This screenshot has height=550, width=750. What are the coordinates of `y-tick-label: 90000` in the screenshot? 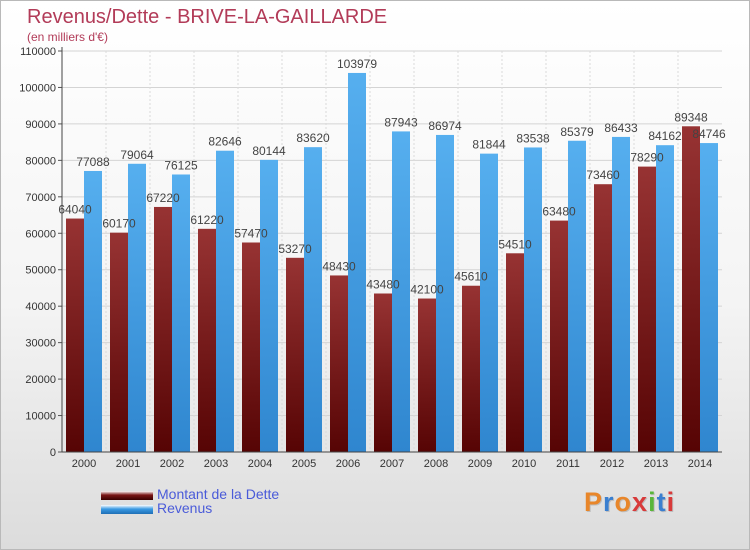 It's located at (40, 125).